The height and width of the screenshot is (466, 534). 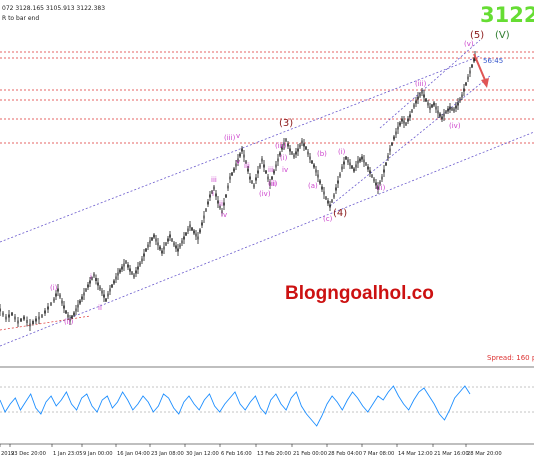 What do you see at coordinates (507, 15) in the screenshot?
I see `current-price-label: 3122.3` at bounding box center [507, 15].